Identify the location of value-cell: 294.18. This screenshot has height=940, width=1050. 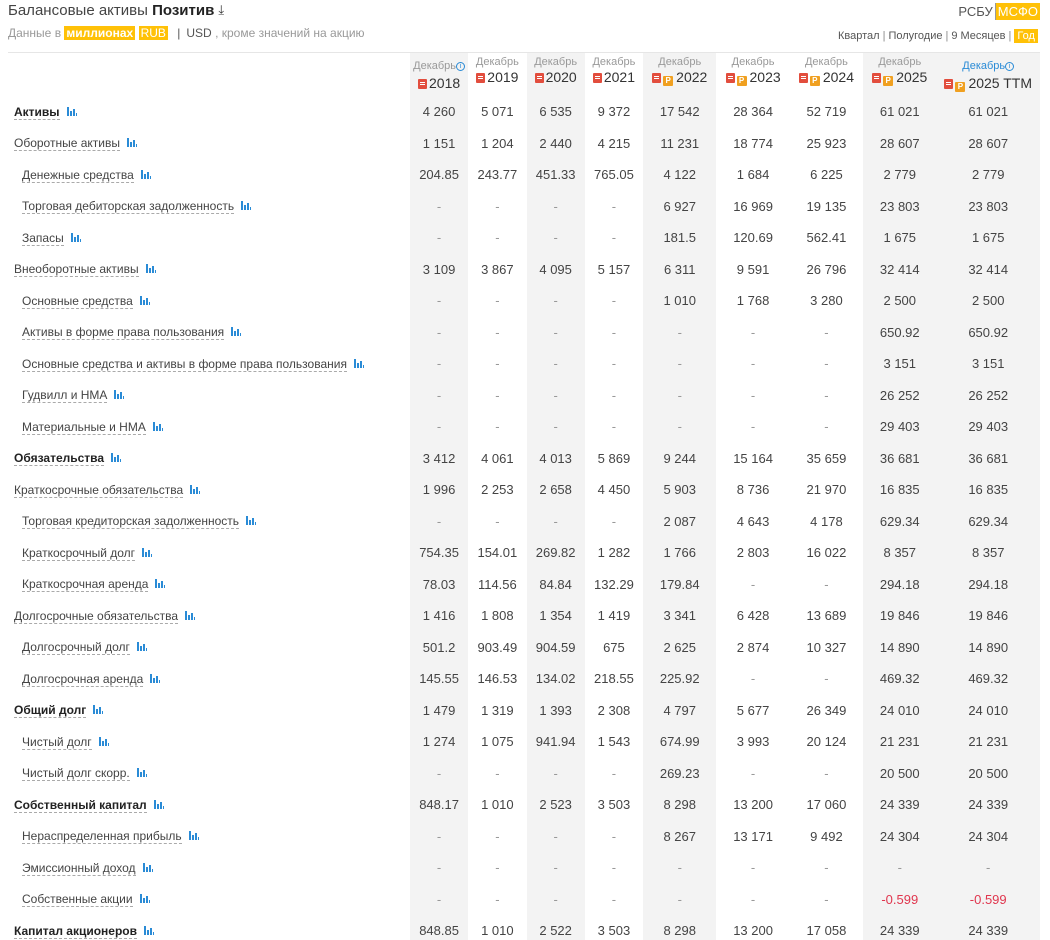
(900, 584).